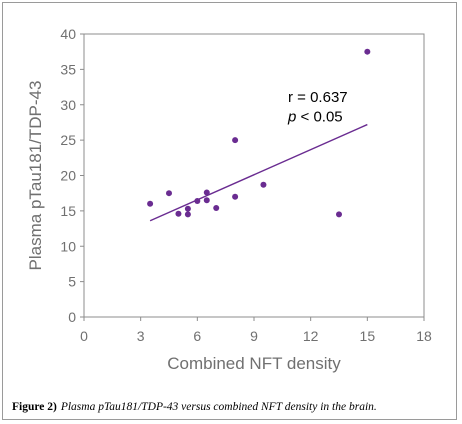  What do you see at coordinates (141, 336) in the screenshot?
I see `x-tick-label: 3` at bounding box center [141, 336].